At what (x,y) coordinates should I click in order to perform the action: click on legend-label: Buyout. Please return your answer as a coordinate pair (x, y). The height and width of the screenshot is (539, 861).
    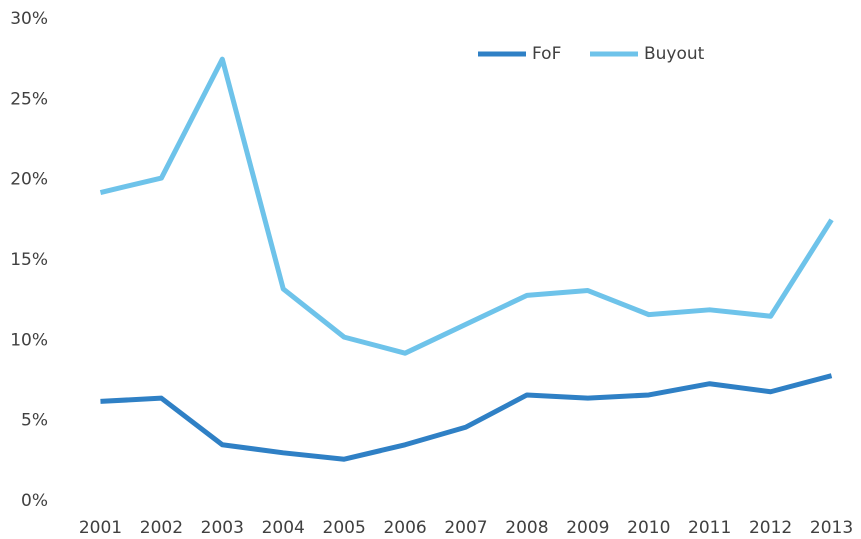
    Looking at the image, I should click on (674, 54).